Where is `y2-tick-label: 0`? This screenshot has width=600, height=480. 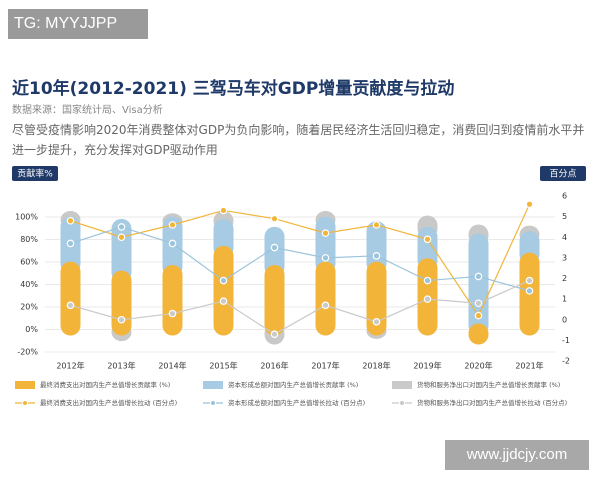
y2-tick-label: 0 is located at coordinates (564, 319).